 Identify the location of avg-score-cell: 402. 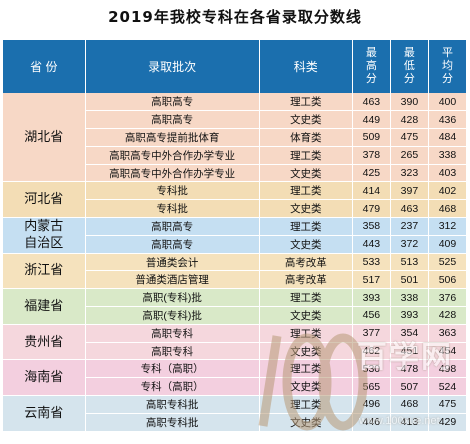
(448, 191).